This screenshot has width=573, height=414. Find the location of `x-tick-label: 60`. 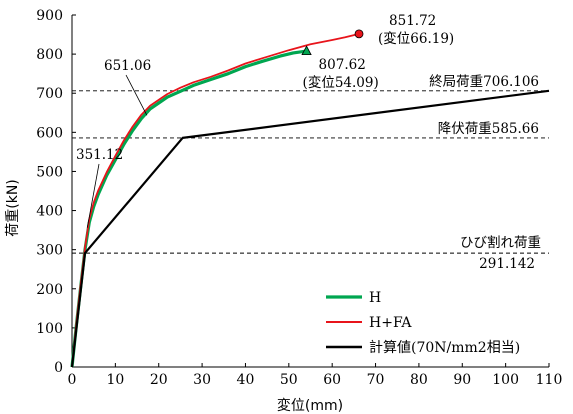

x-tick-label: 60 is located at coordinates (332, 380).